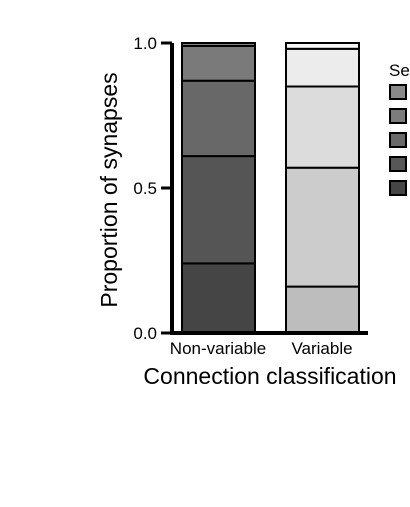  What do you see at coordinates (218, 348) in the screenshot?
I see `x-category-label: Non-variable` at bounding box center [218, 348].